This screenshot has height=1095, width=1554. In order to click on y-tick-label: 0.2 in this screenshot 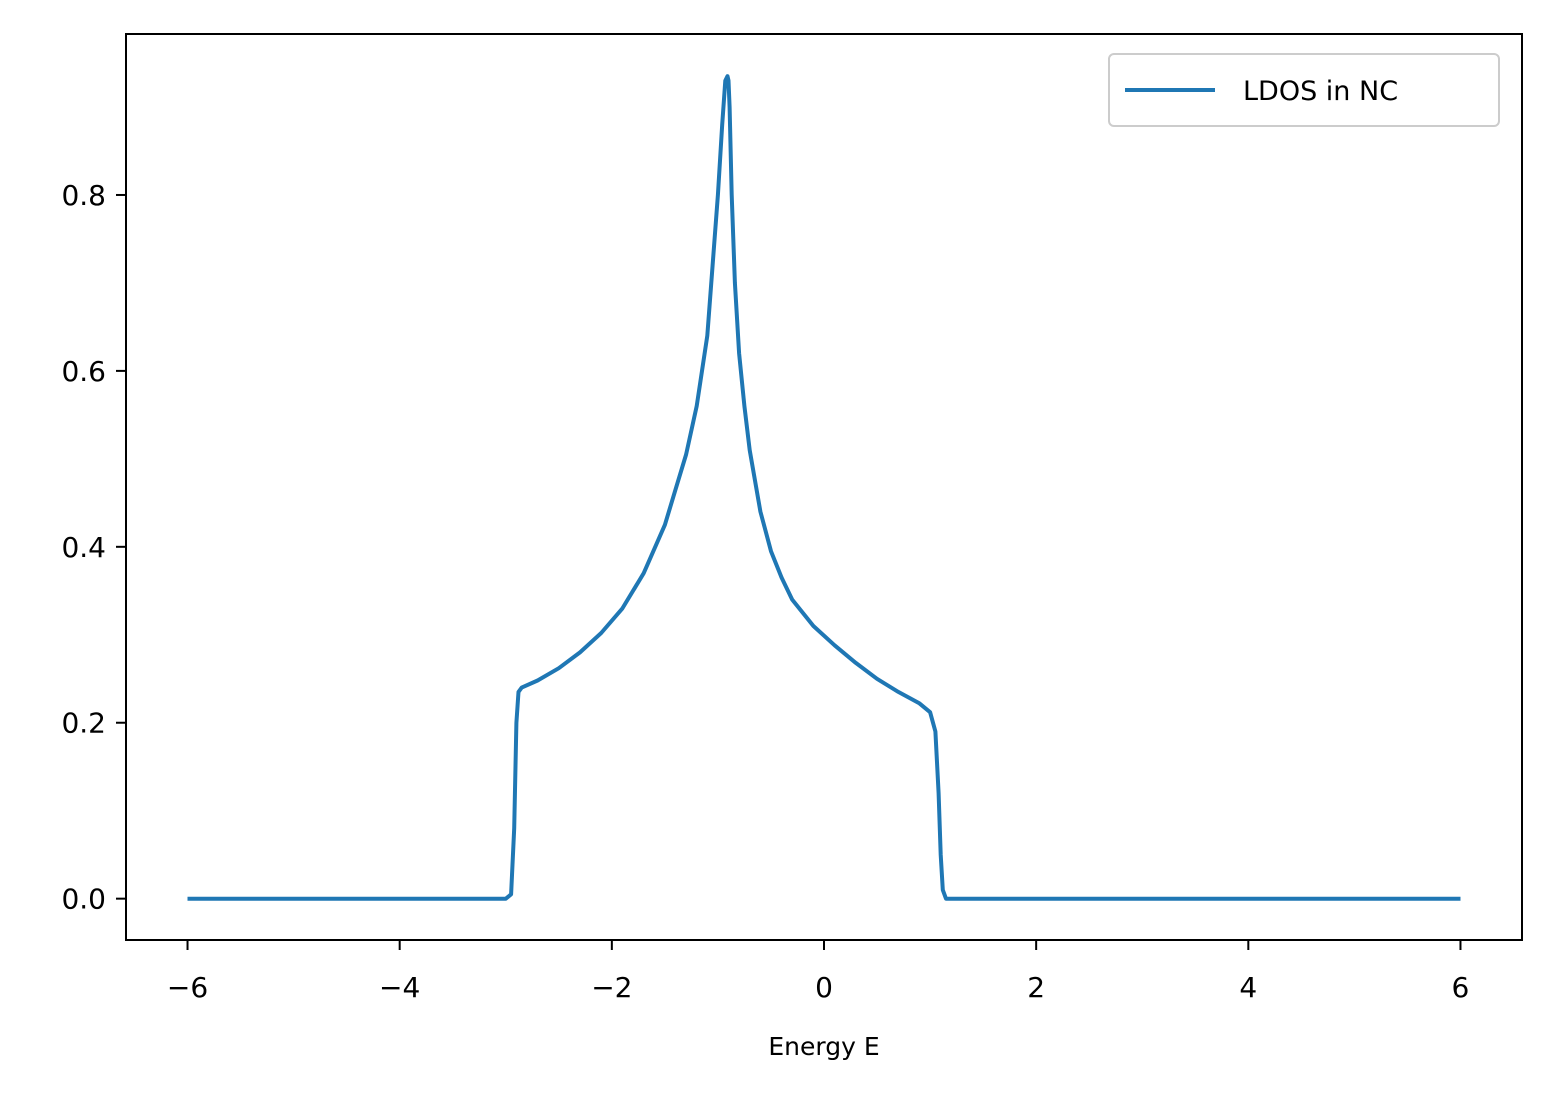, I will do `click(83, 723)`.